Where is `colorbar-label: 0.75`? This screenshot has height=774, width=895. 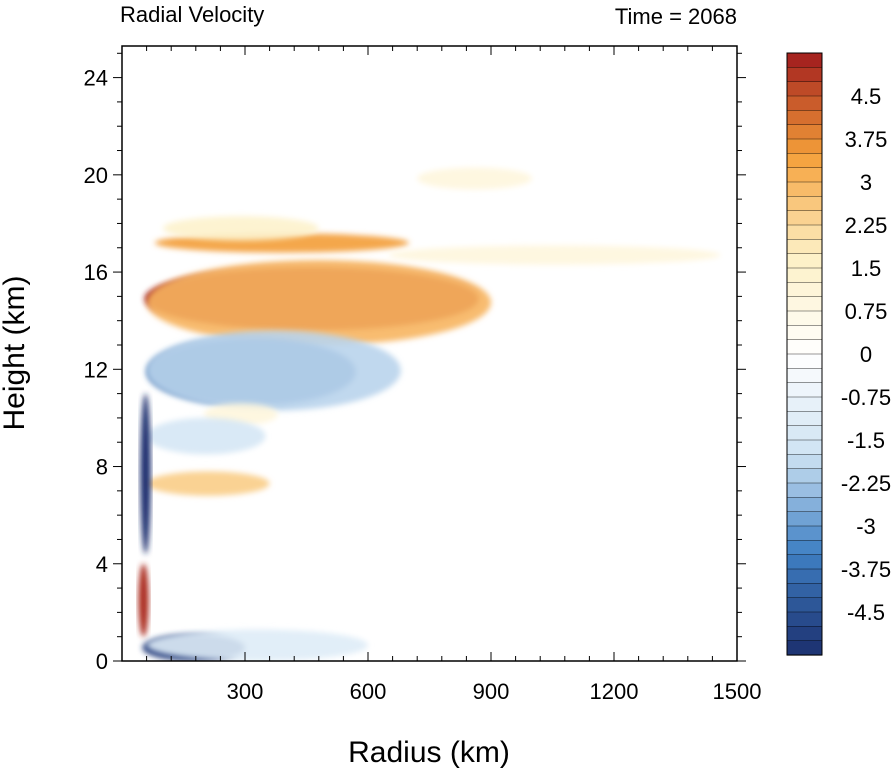 colorbar-label: 0.75 is located at coordinates (866, 311).